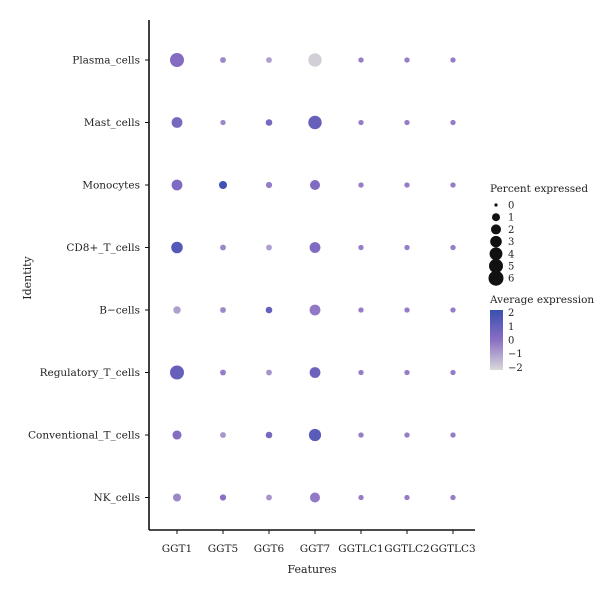 The height and width of the screenshot is (594, 600). What do you see at coordinates (117, 498) in the screenshot?
I see `y-tick-label: NK_cells` at bounding box center [117, 498].